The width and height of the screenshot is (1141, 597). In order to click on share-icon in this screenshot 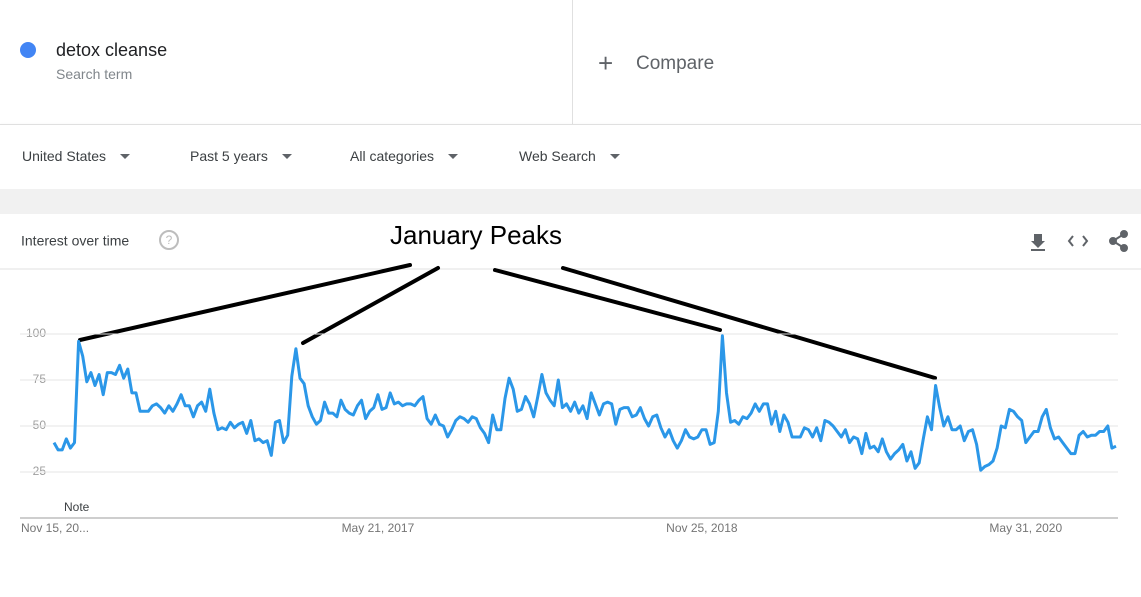, I will do `click(1118, 241)`.